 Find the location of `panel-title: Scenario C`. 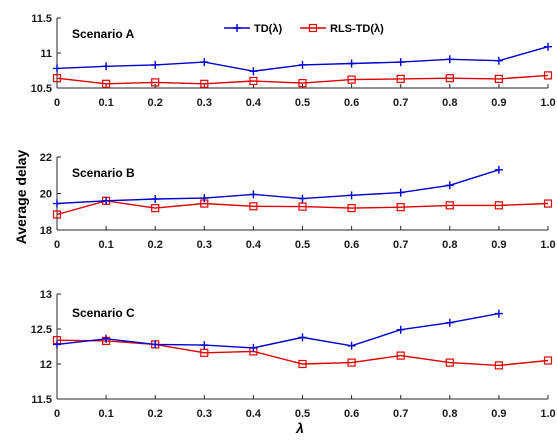

panel-title: Scenario C is located at coordinates (103, 313).